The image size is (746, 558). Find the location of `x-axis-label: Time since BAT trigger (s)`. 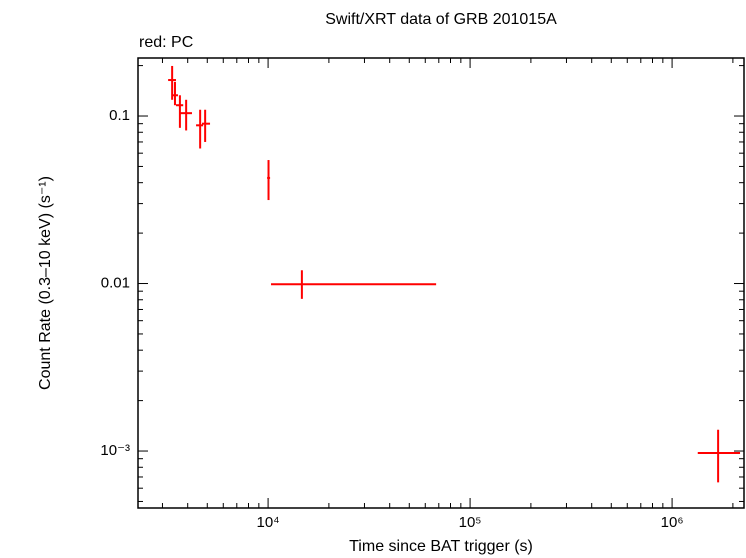

x-axis-label: Time since BAT trigger (s) is located at coordinates (441, 546).